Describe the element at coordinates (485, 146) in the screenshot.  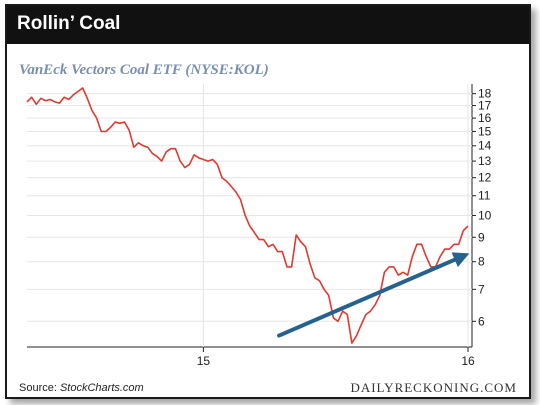
I see `y-tick-label: 14` at that location.